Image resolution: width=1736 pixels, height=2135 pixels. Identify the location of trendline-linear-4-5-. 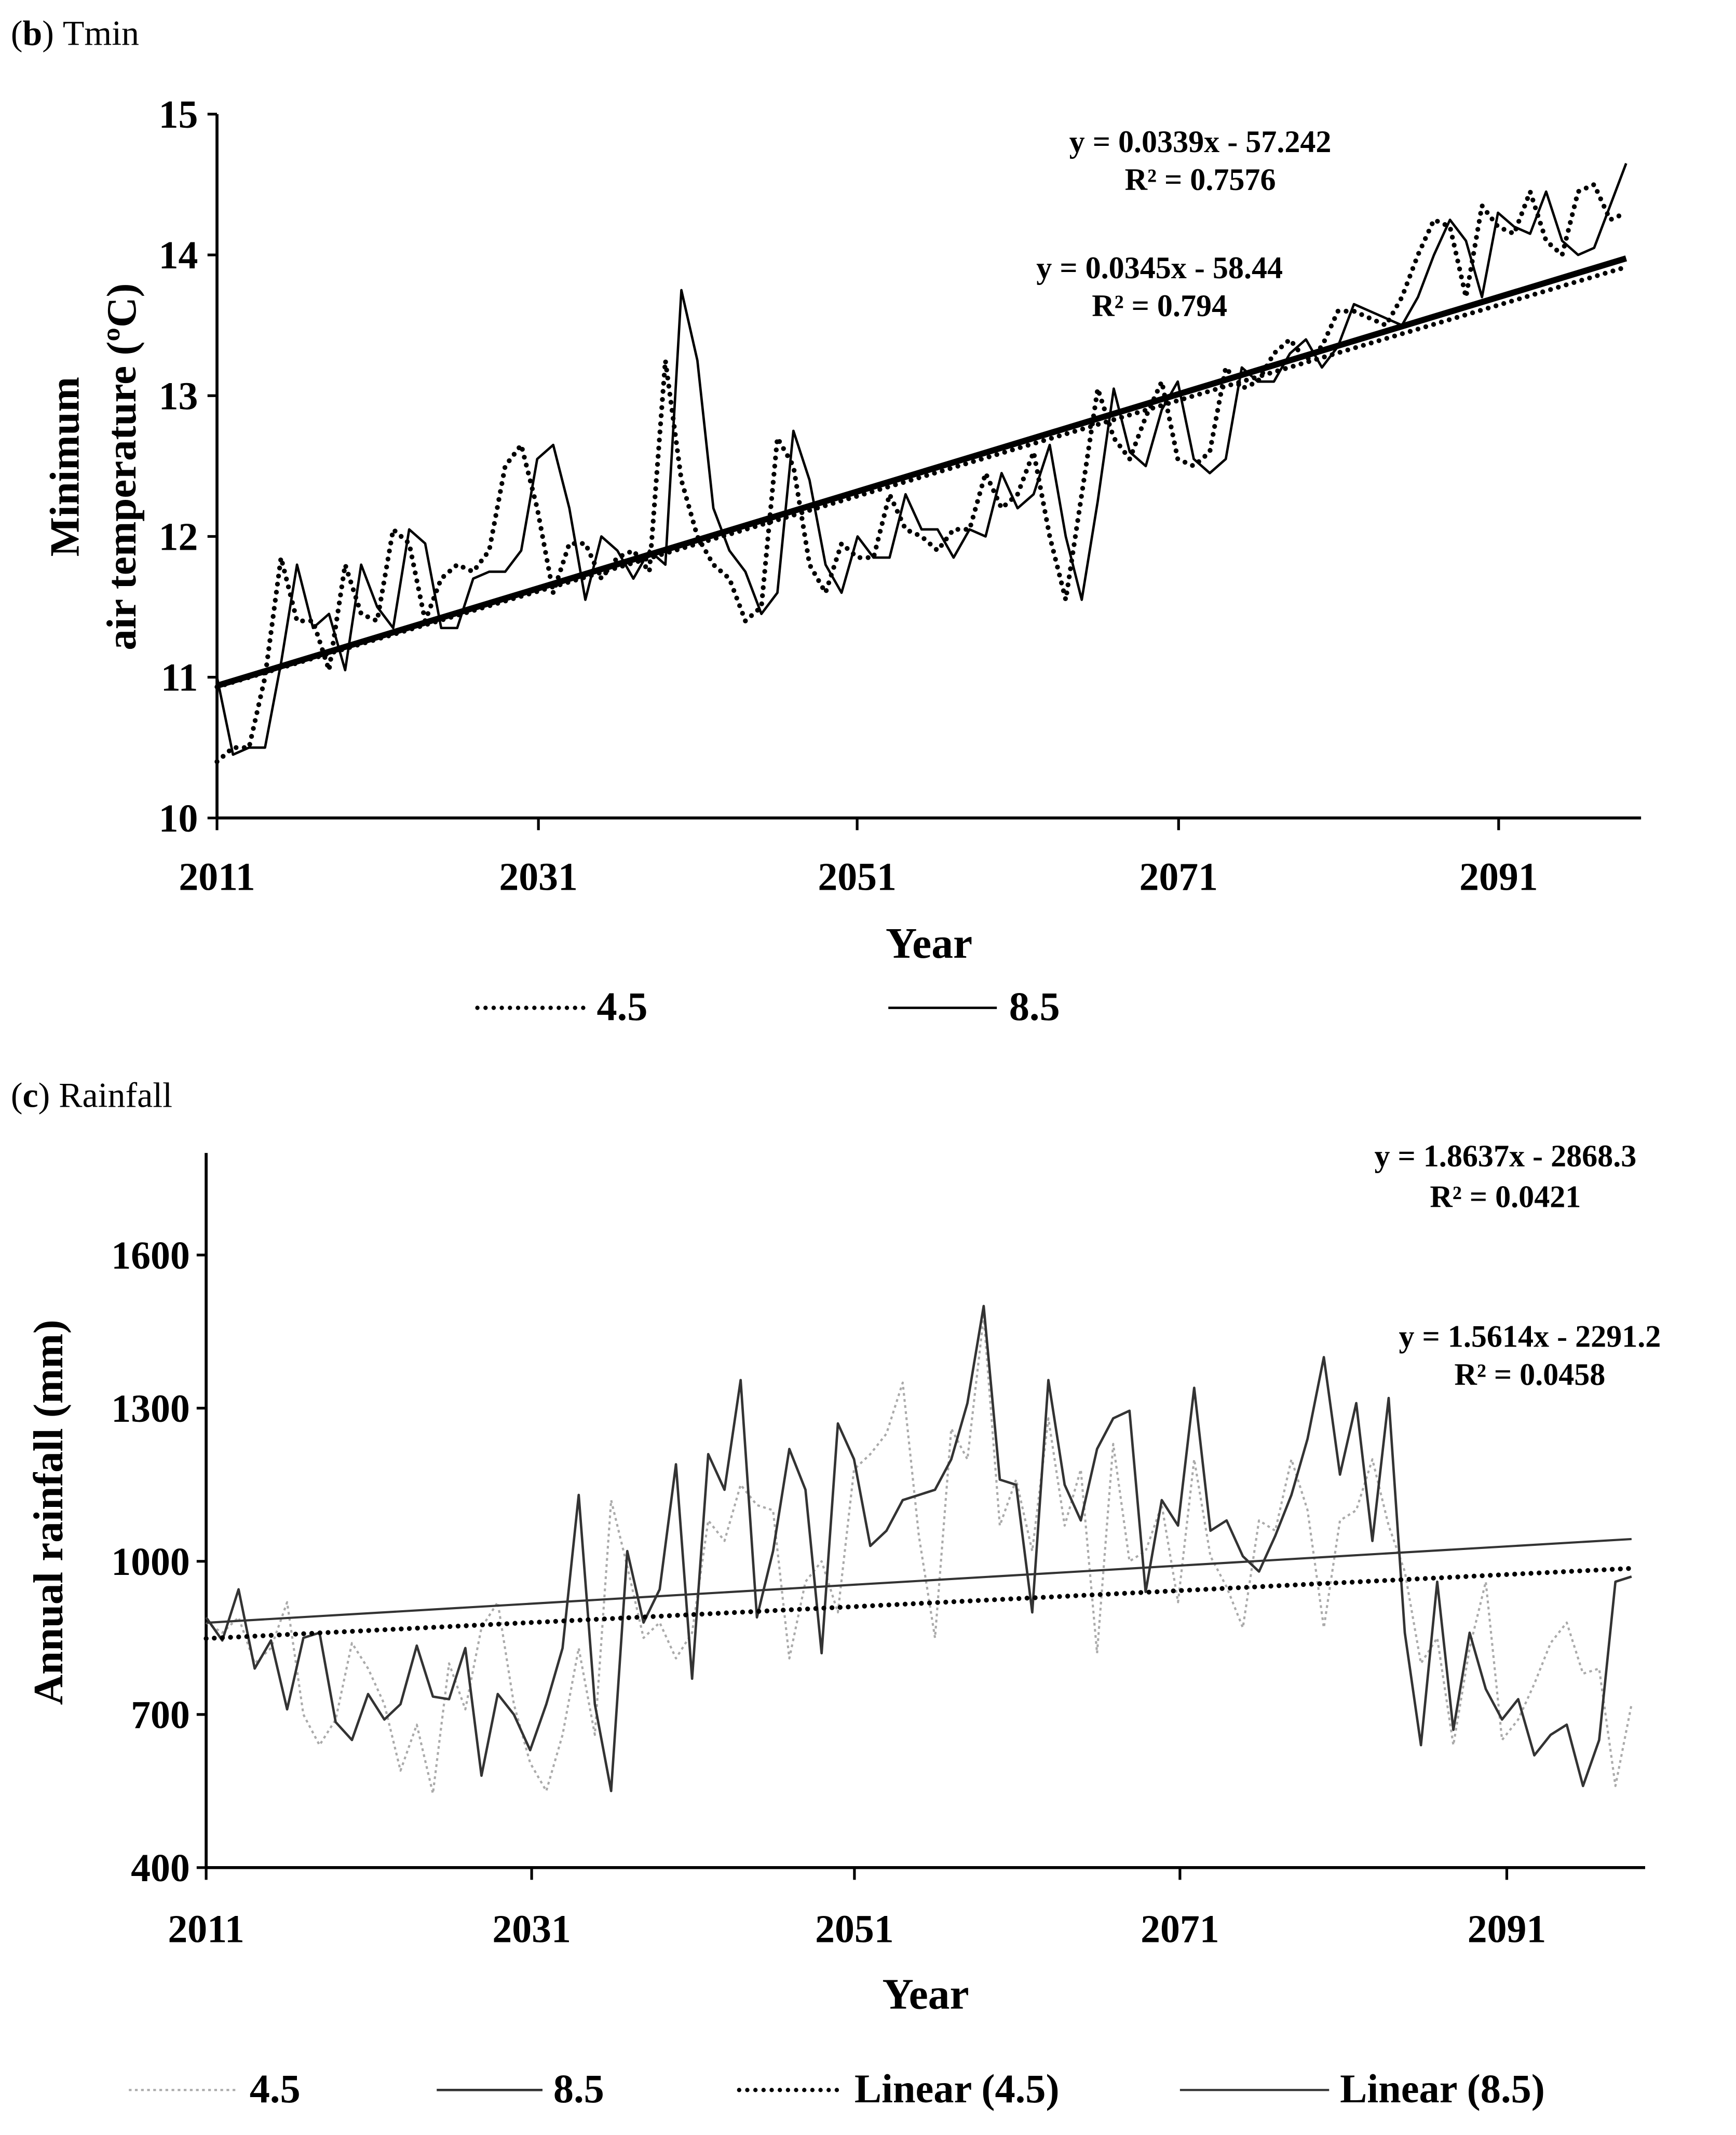
(919, 1603).